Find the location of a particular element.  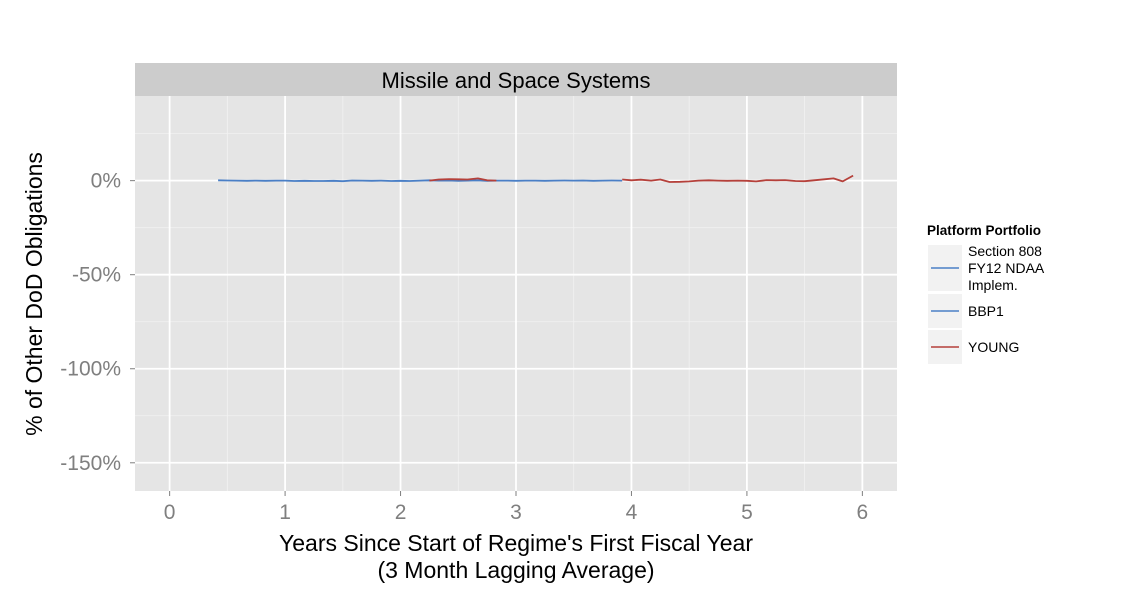

series-line-young is located at coordinates (641, 178).